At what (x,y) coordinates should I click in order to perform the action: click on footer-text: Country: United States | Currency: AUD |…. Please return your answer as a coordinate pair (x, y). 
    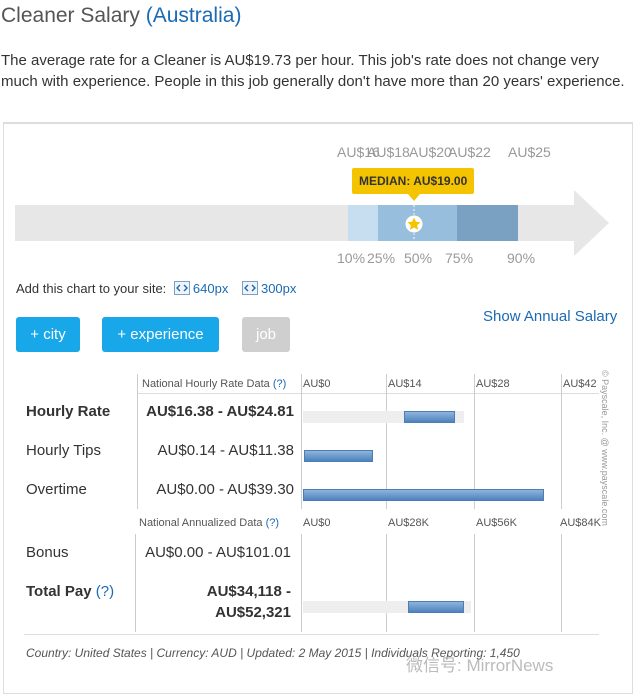
    Looking at the image, I should click on (273, 653).